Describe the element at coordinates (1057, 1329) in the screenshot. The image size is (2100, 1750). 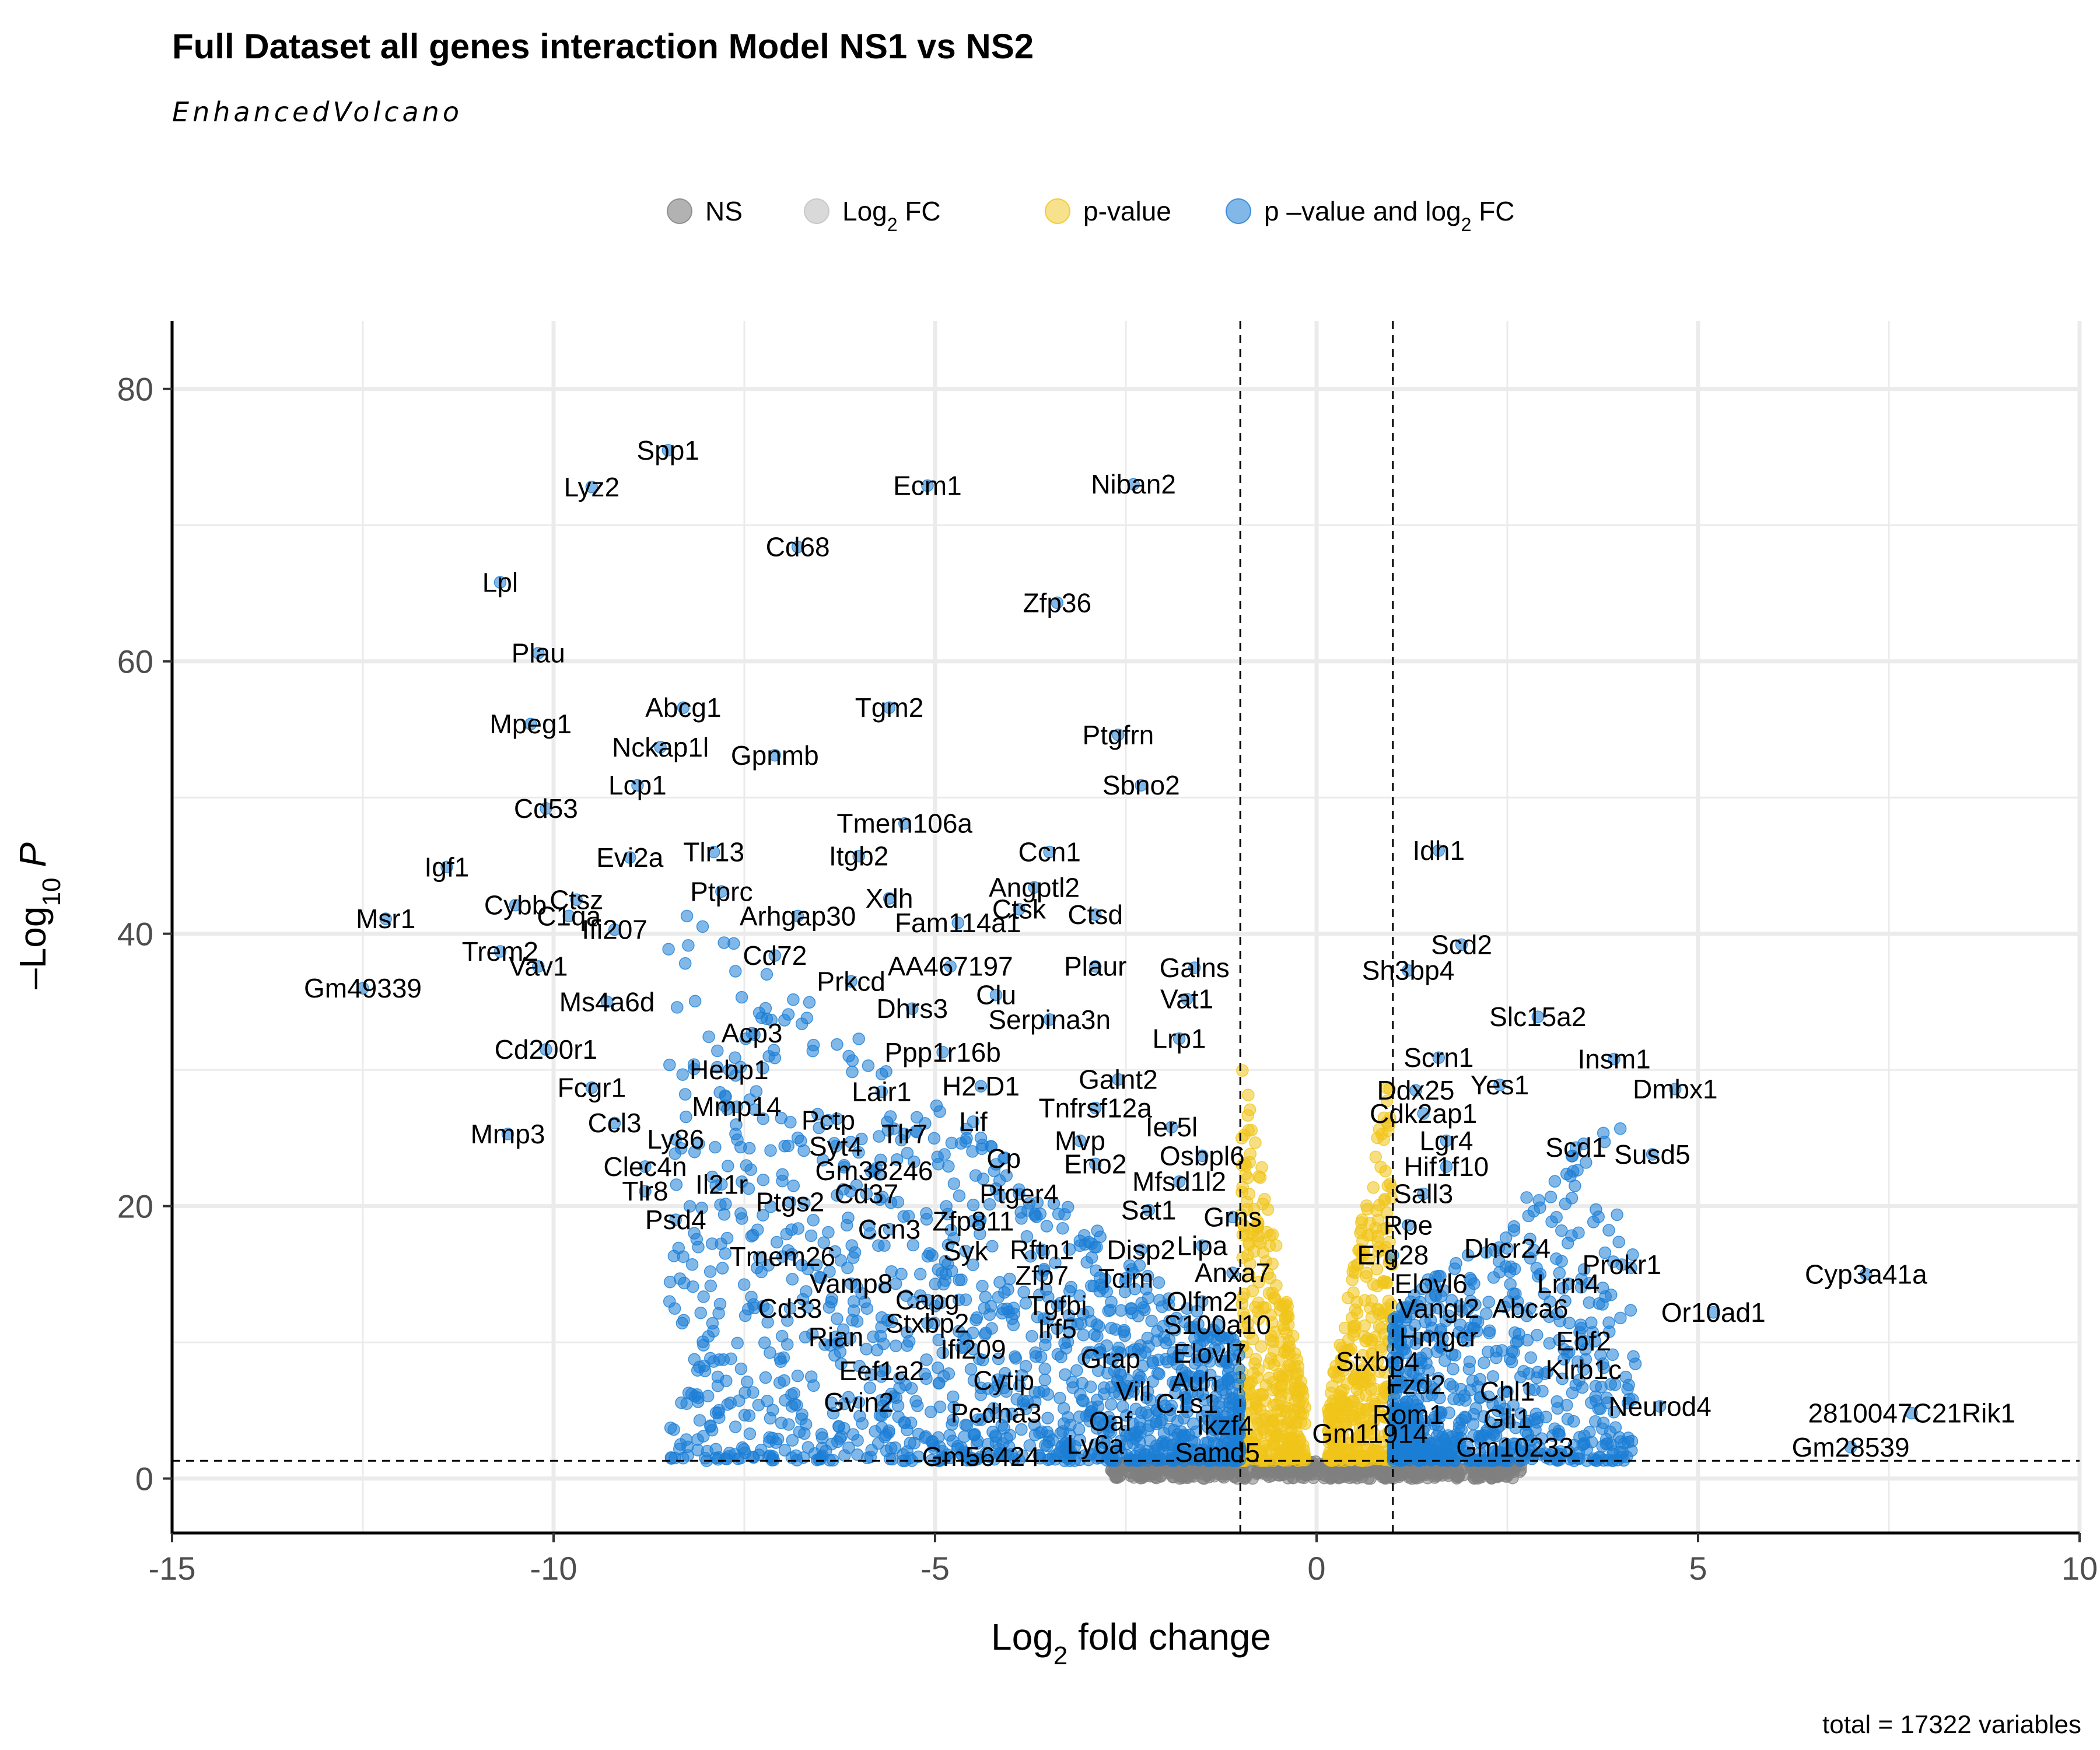
I see `gene-label: Irf5` at that location.